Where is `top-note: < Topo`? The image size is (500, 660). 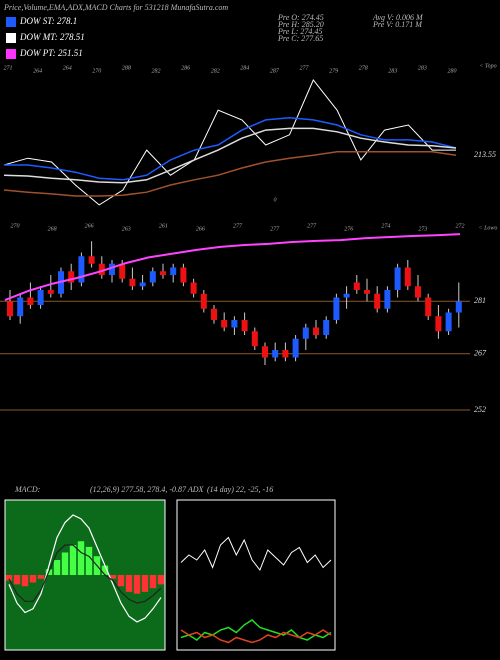
top-note: < Topo is located at coordinates (487, 66).